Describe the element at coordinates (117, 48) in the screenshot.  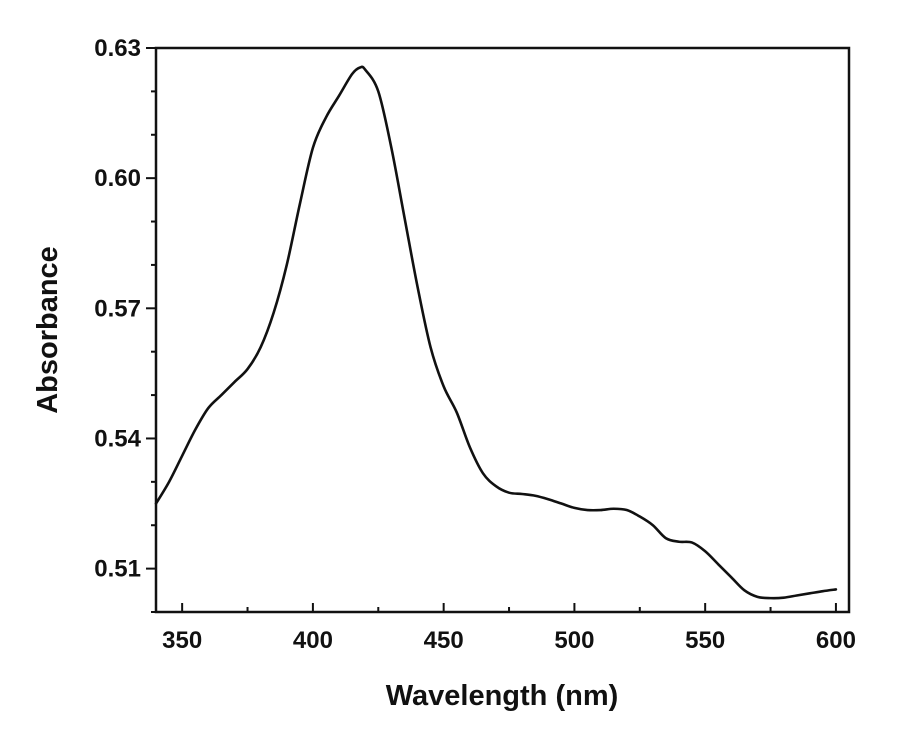
I see `y-tick-label: 0.63` at that location.